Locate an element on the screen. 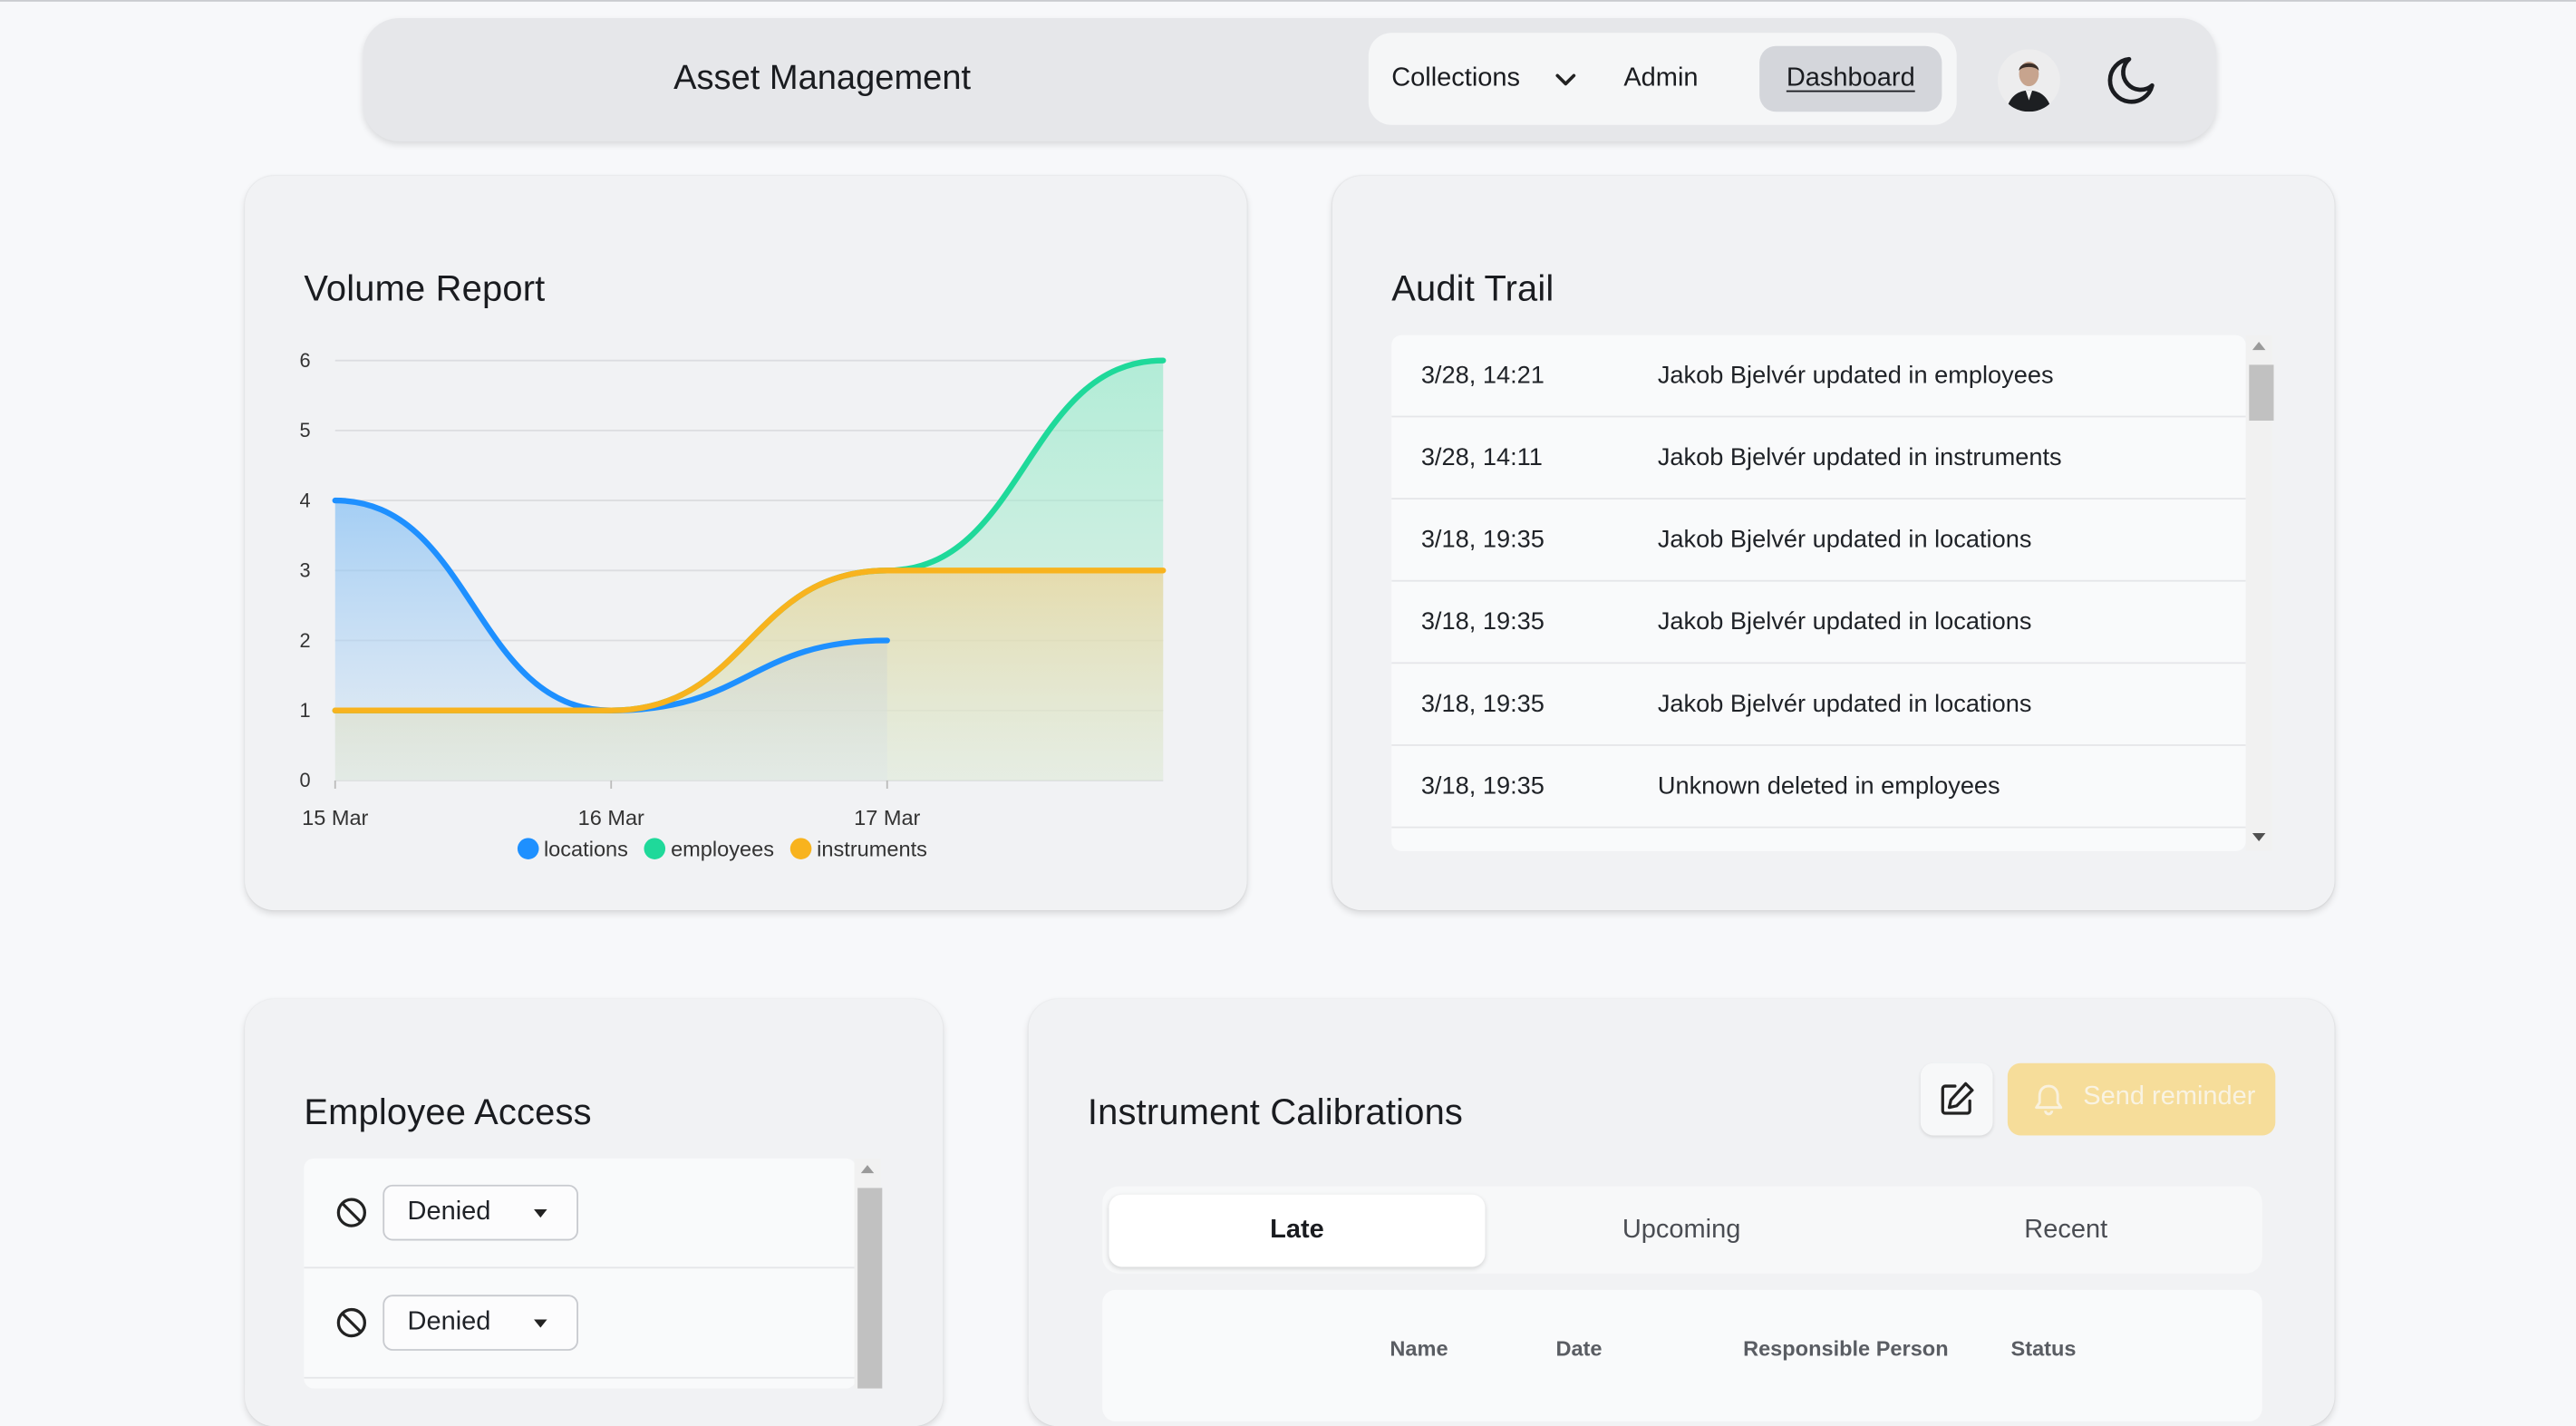  app-title: Asset Management is located at coordinates (822, 78).